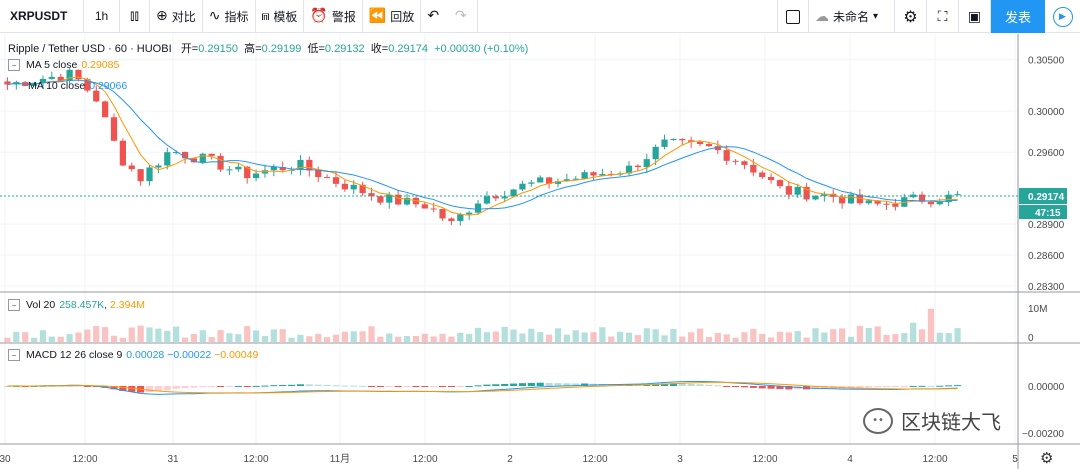  What do you see at coordinates (975, 16) in the screenshot?
I see `snapshot-button: ▣` at bounding box center [975, 16].